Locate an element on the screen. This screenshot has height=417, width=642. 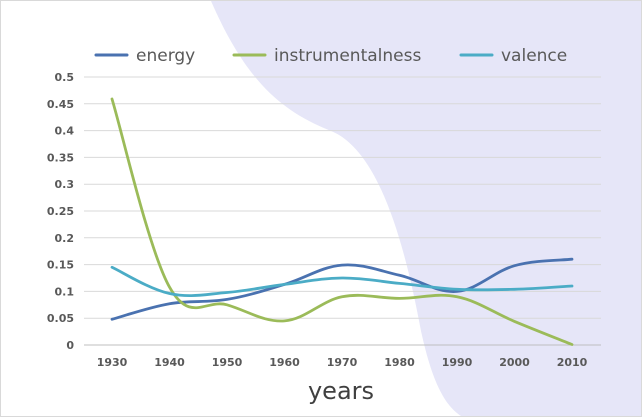
x-tick-label: 1950 is located at coordinates (227, 362).